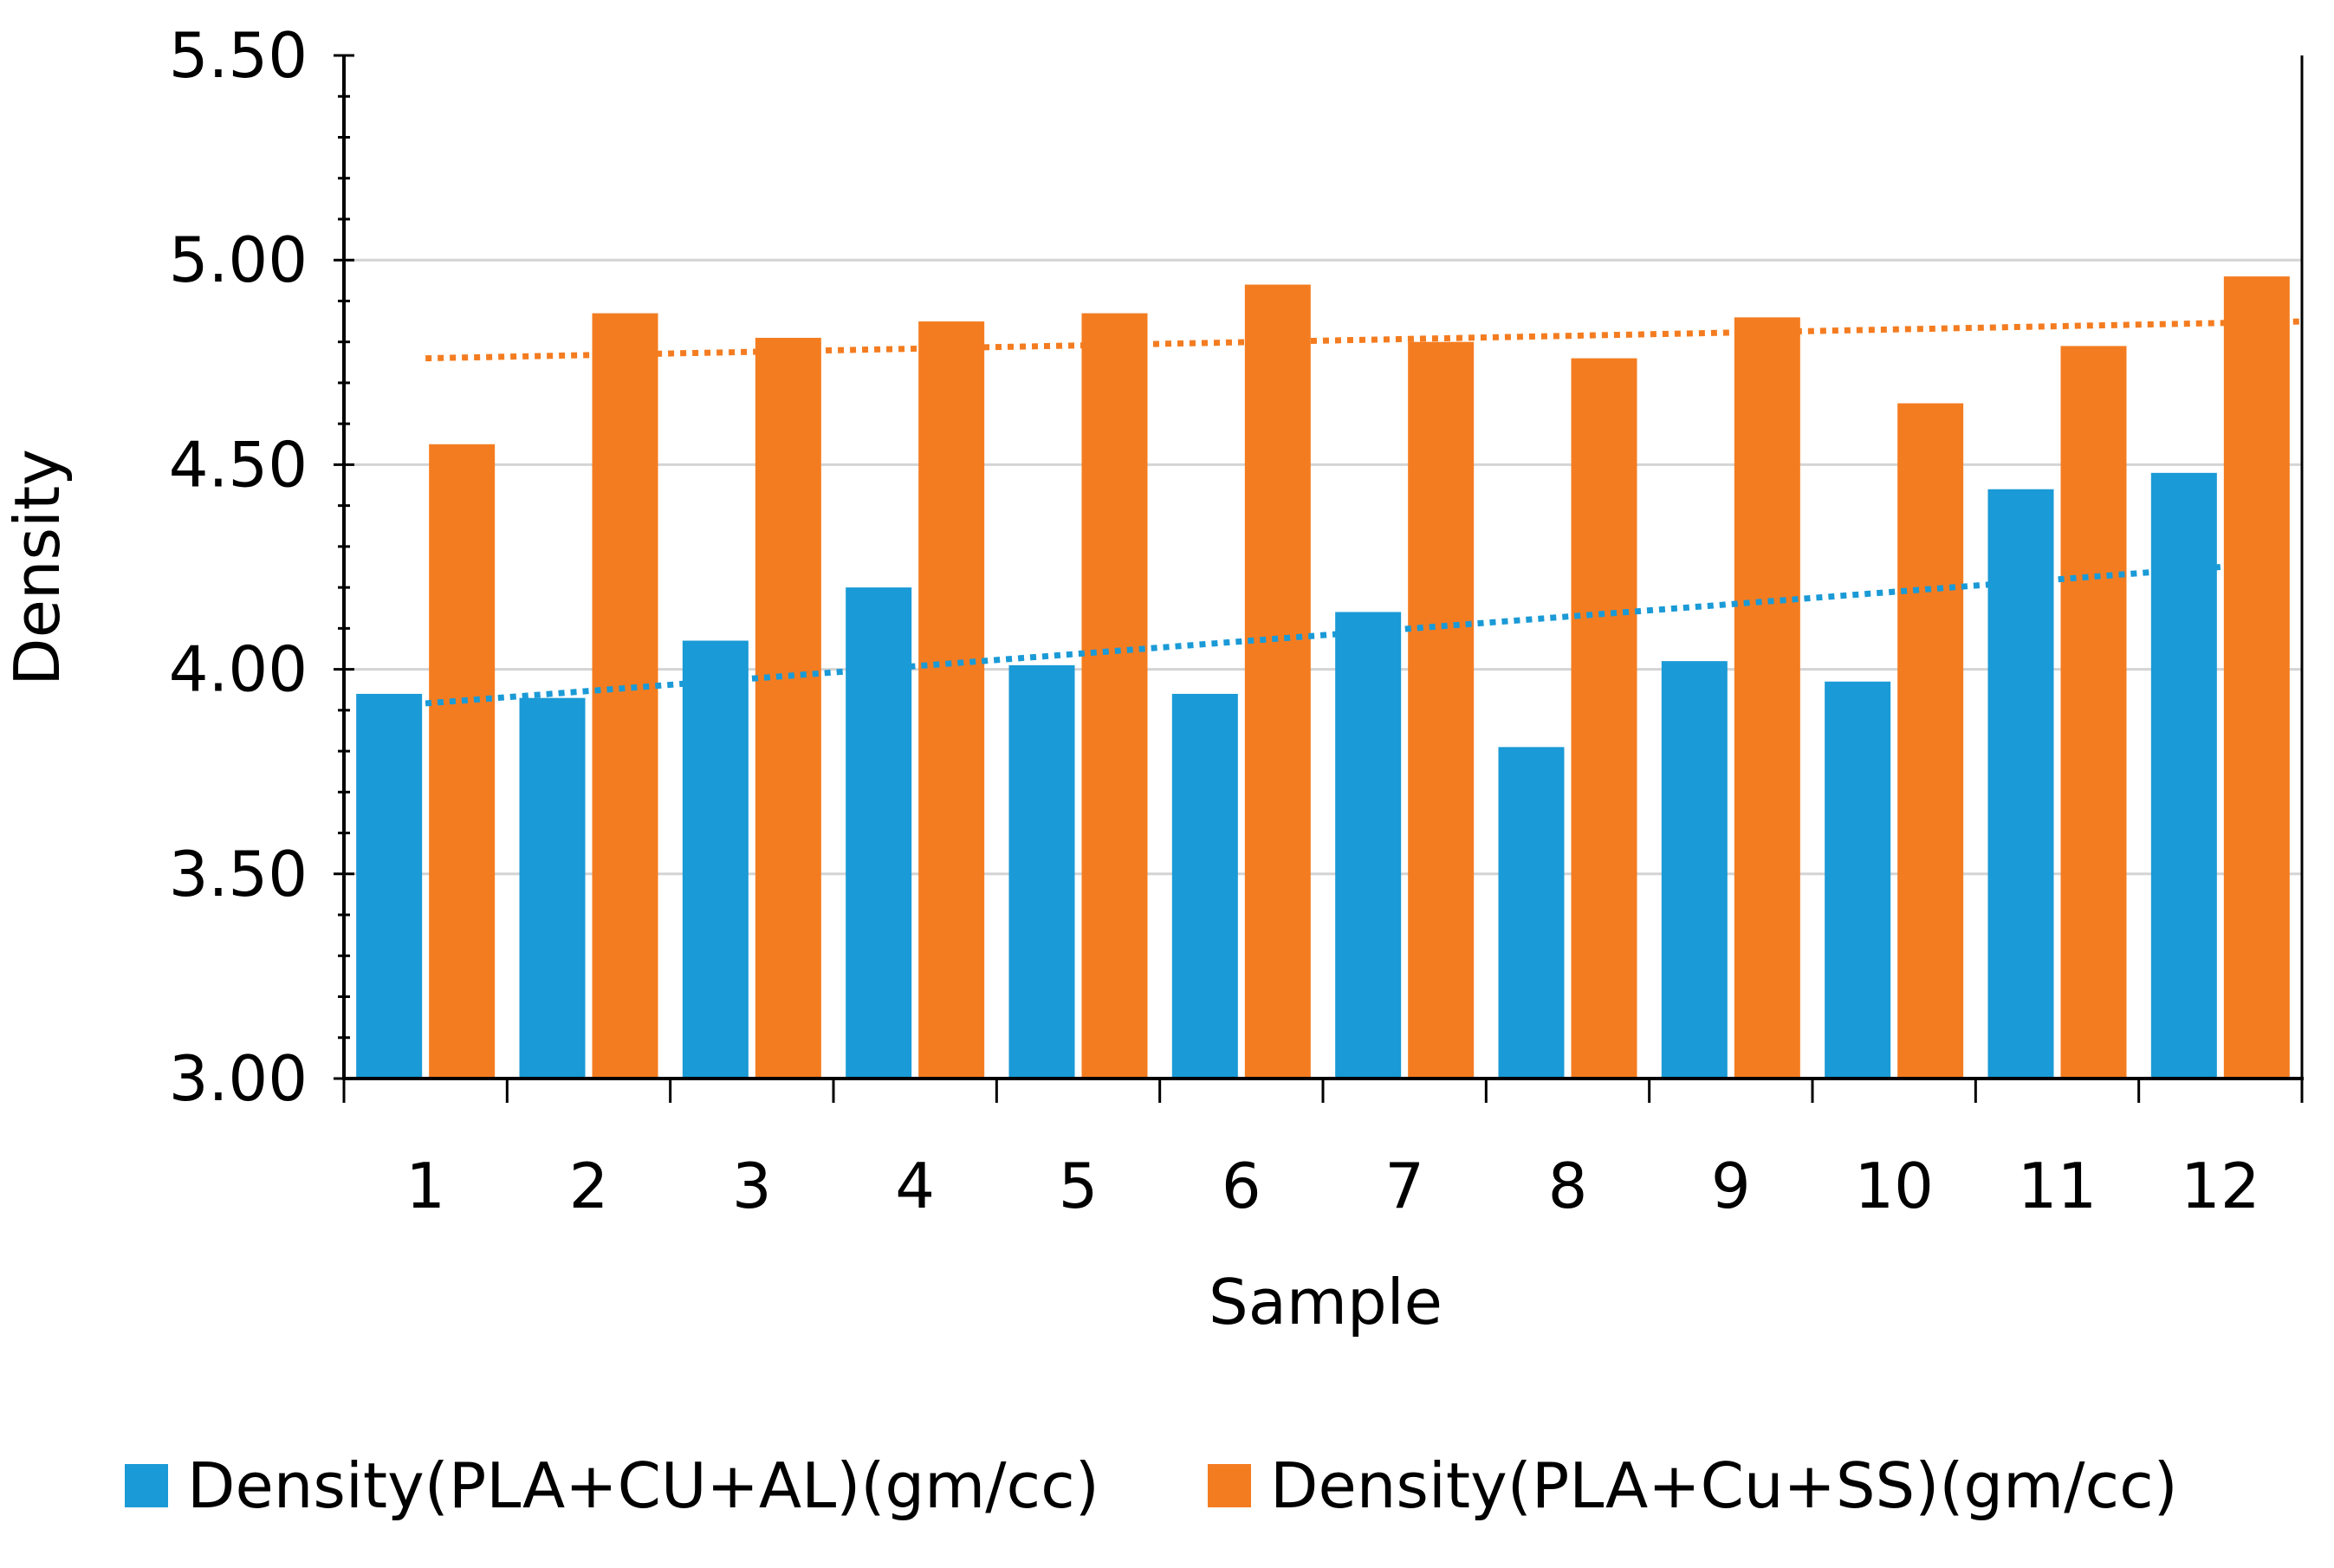  What do you see at coordinates (238, 1078) in the screenshot?
I see `y-tick-label-3.00: 3.00` at bounding box center [238, 1078].